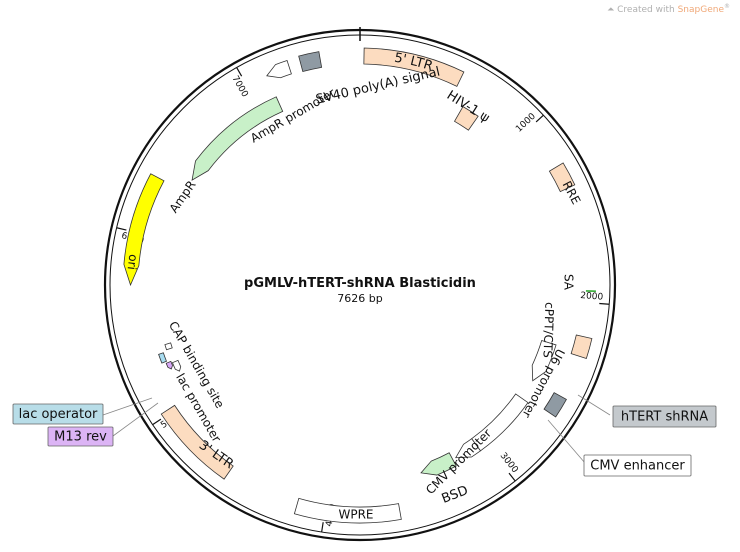 The width and height of the screenshot is (740, 552). What do you see at coordinates (700, 10) in the screenshot?
I see `watermark-brand: SnapGene` at bounding box center [700, 10].